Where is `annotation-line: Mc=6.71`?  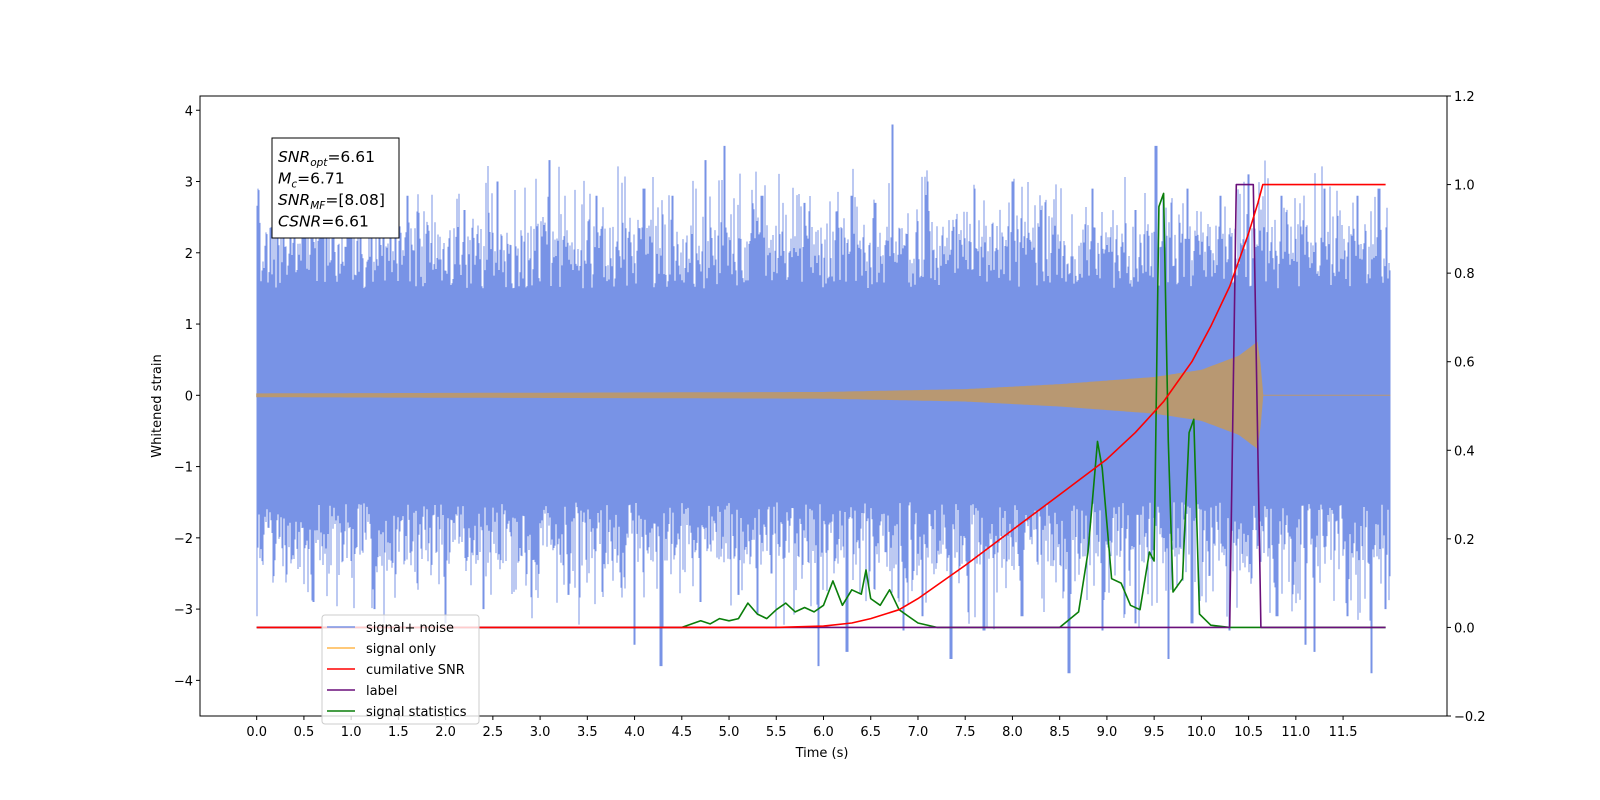
annotation-line: Mc=6.71 is located at coordinates (311, 180).